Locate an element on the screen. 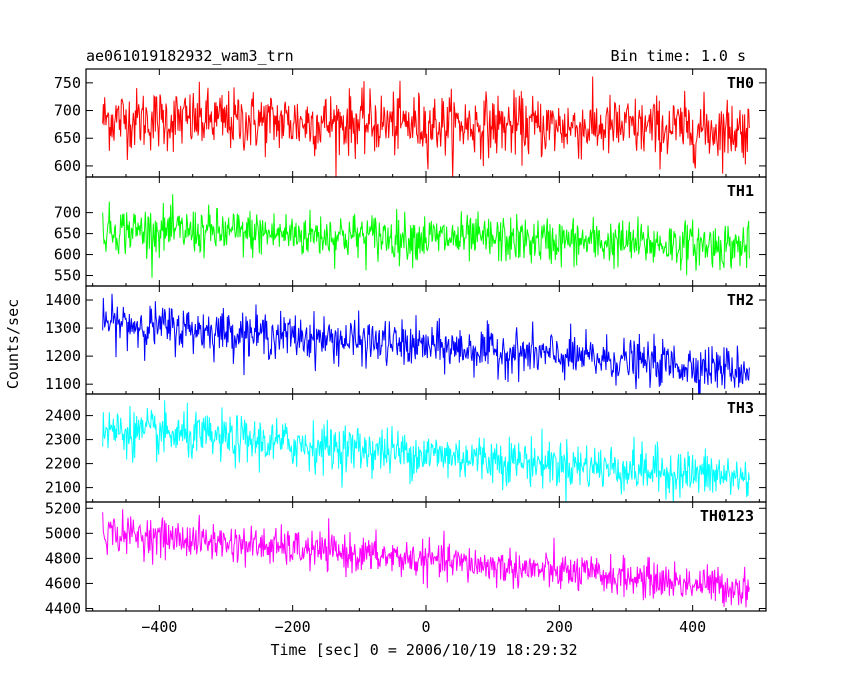 The height and width of the screenshot is (680, 850). header-left-title: ae061019182932_wam3_trn is located at coordinates (190, 56).